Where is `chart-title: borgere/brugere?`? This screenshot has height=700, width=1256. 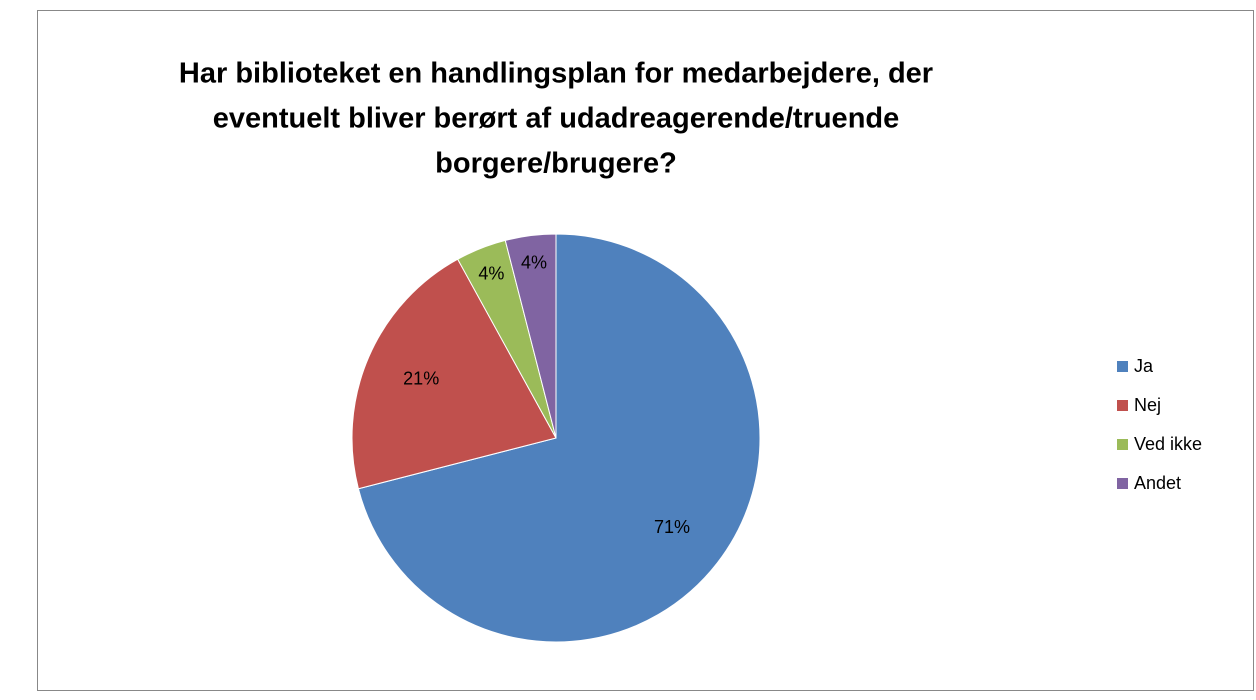
chart-title: borgere/brugere? is located at coordinates (556, 164).